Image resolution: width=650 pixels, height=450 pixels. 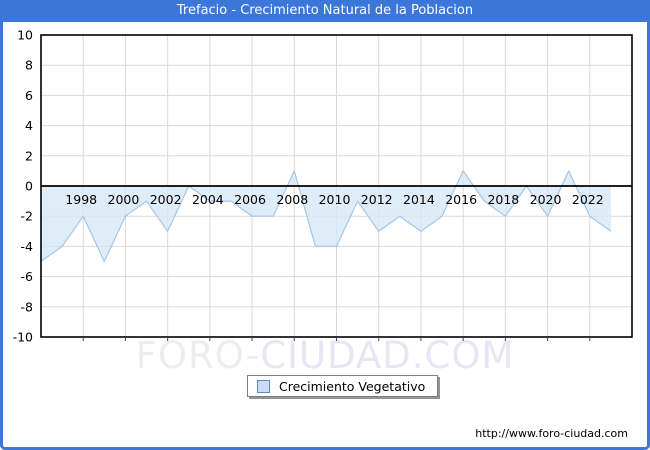 What do you see at coordinates (27, 246) in the screenshot?
I see `y-tick-label: -4` at bounding box center [27, 246].